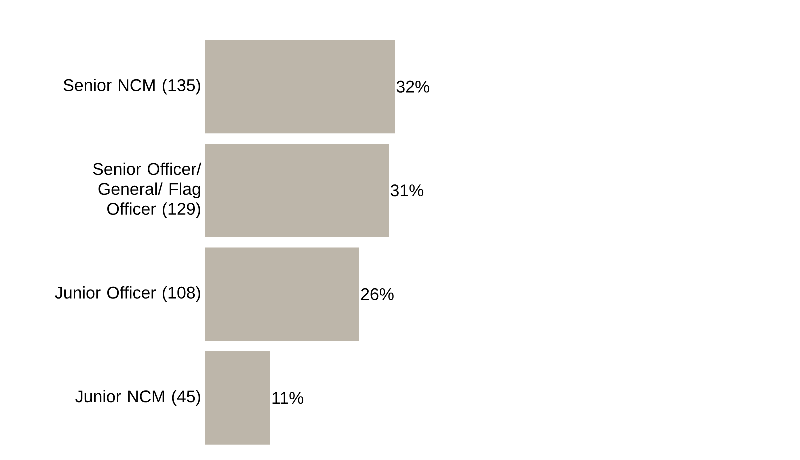 This screenshot has height=460, width=800. I want to click on data-label: 32%, so click(413, 86).